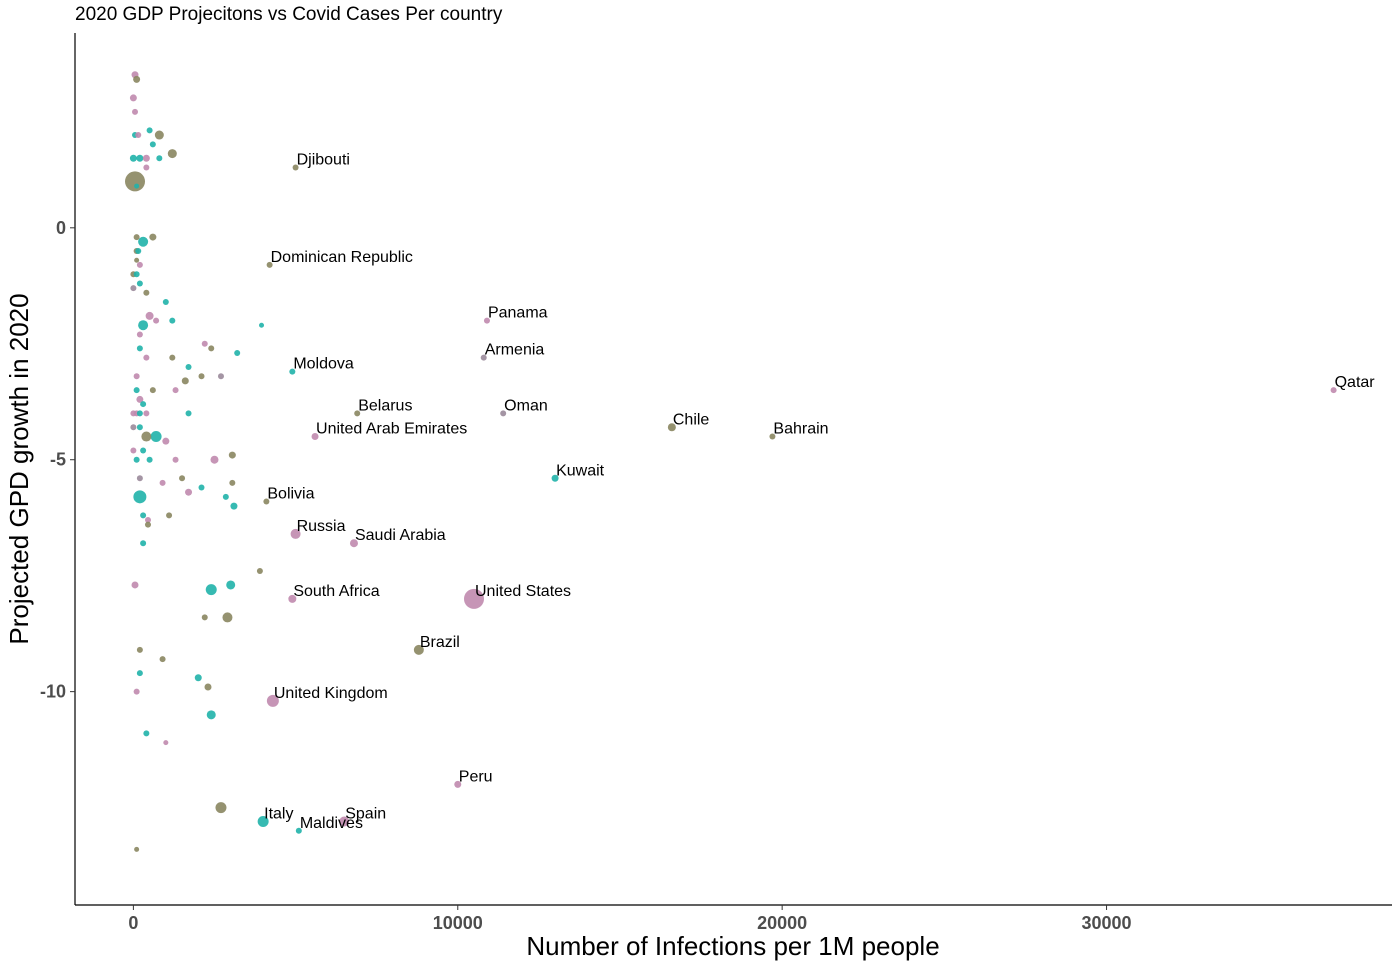  I want to click on point-label-saudi-arabia: Saudi Arabia, so click(400, 535).